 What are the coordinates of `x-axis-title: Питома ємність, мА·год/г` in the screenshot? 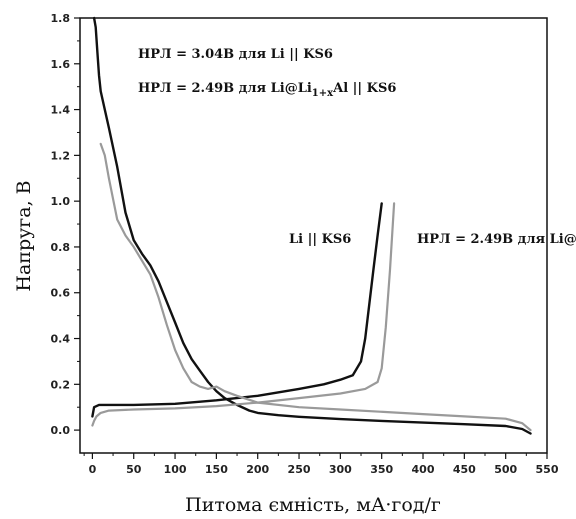 It's located at (313, 505).